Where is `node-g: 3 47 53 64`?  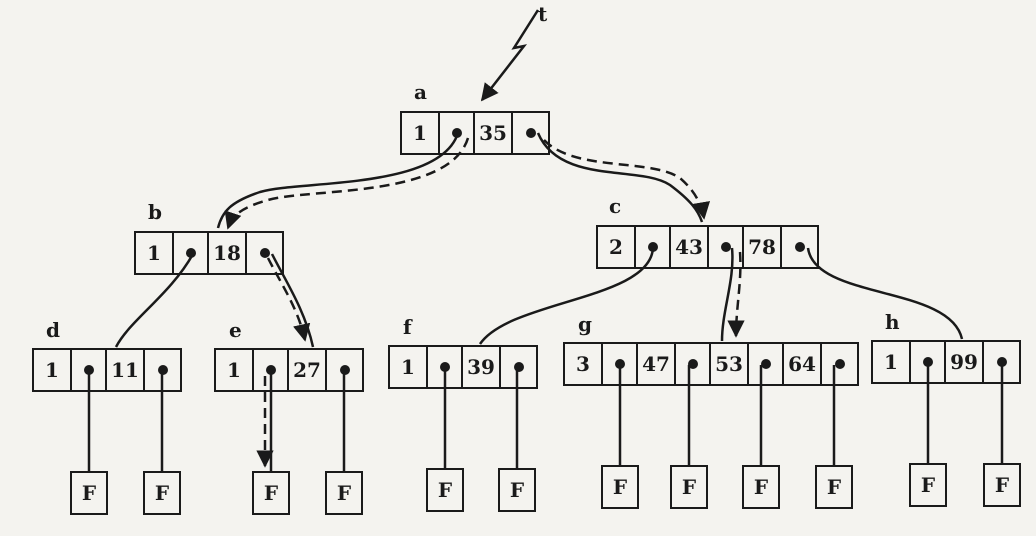
node-g: 3 47 53 64 is located at coordinates (711, 364).